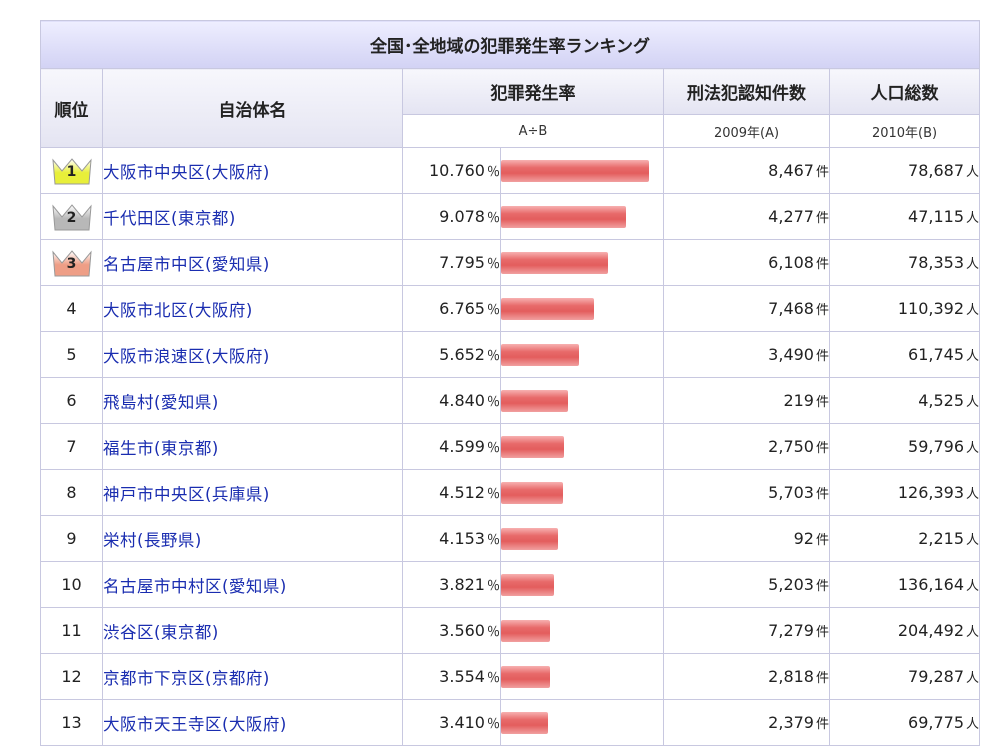 This screenshot has width=1000, height=749. I want to click on rate-cell: 7.795 ％, so click(451, 262).